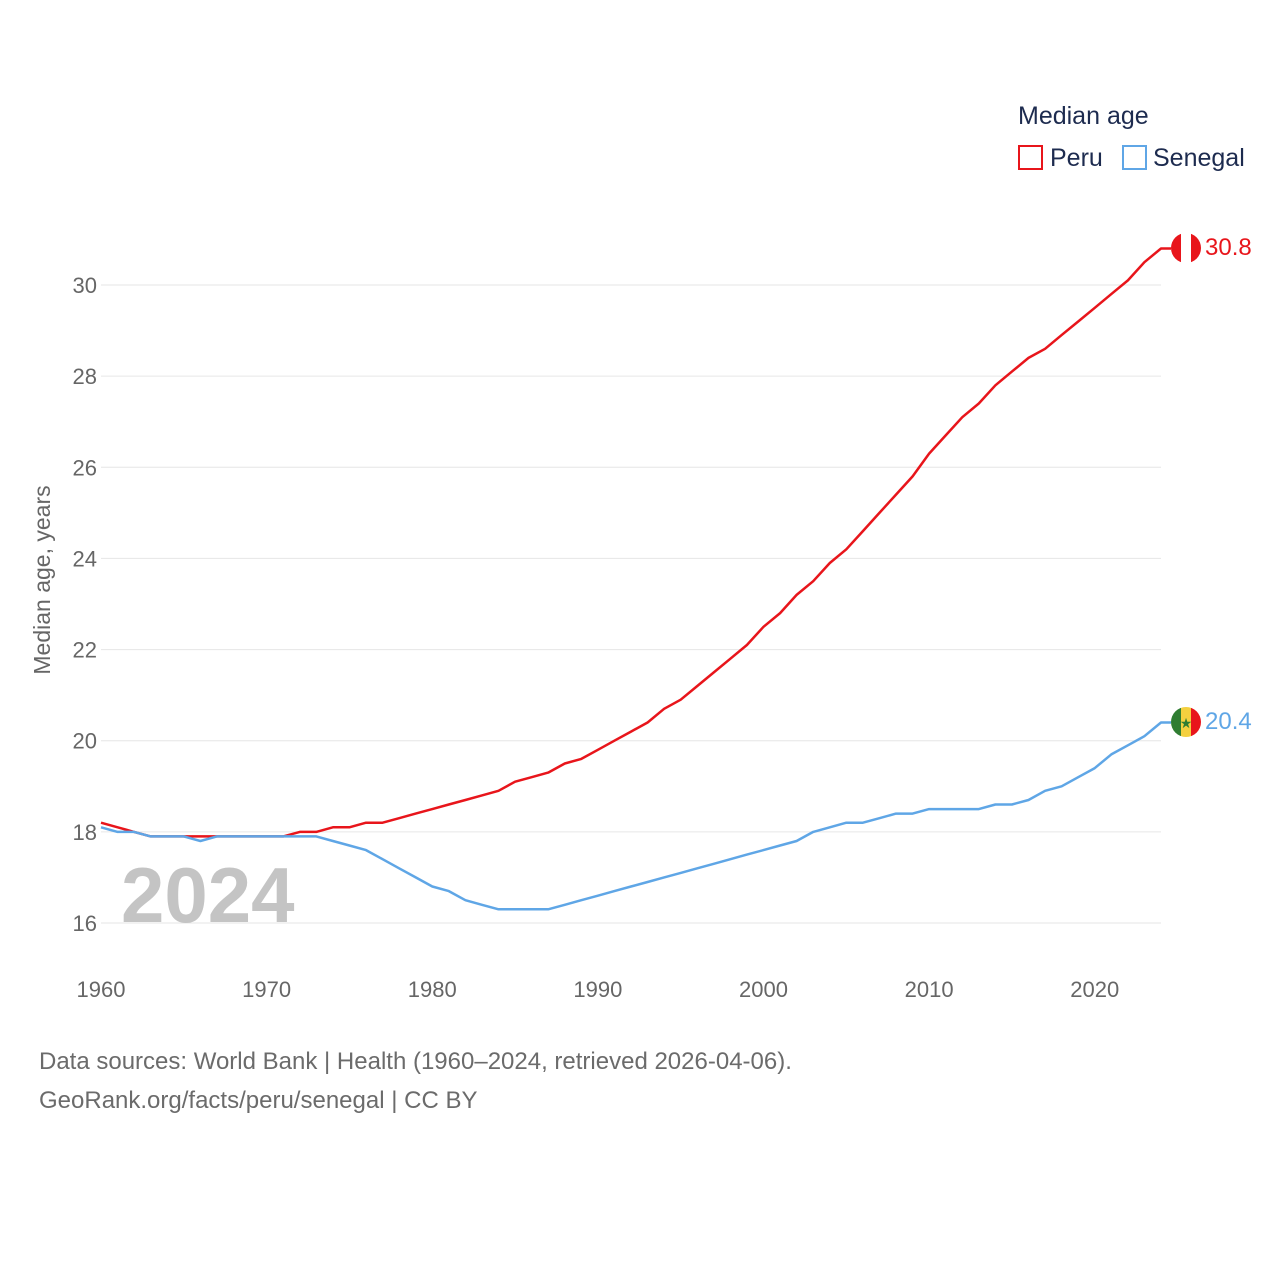  I want to click on y-tick-label: 30, so click(85, 285).